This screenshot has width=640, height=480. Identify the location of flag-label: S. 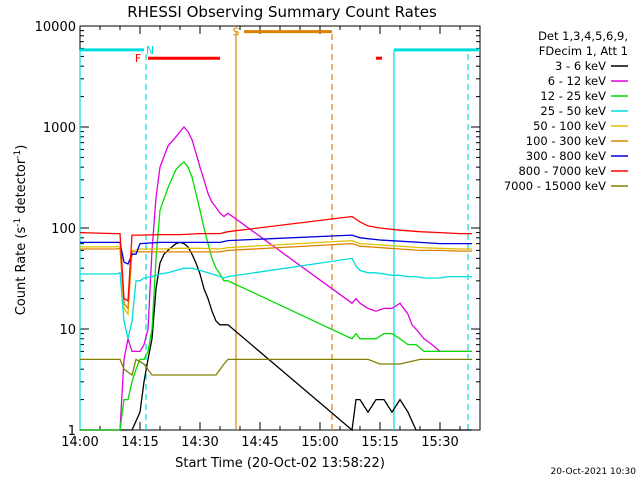
(236, 32).